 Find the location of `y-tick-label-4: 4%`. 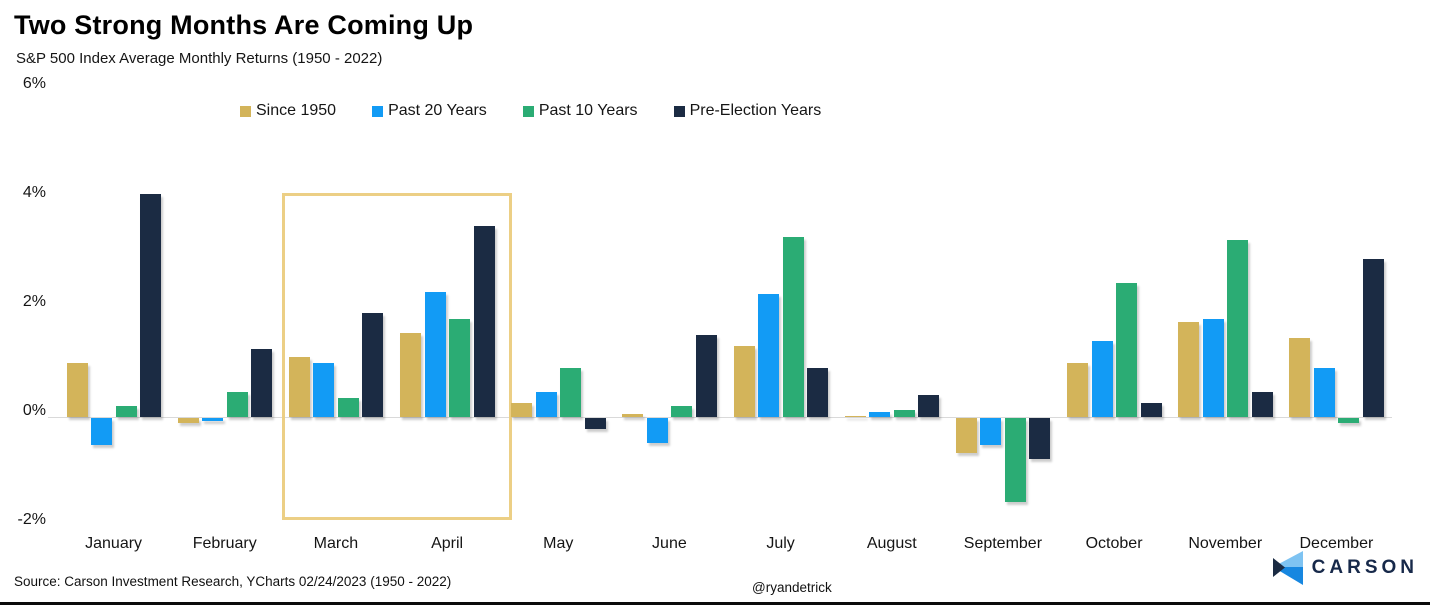

y-tick-label-4: 4% is located at coordinates (34, 192).